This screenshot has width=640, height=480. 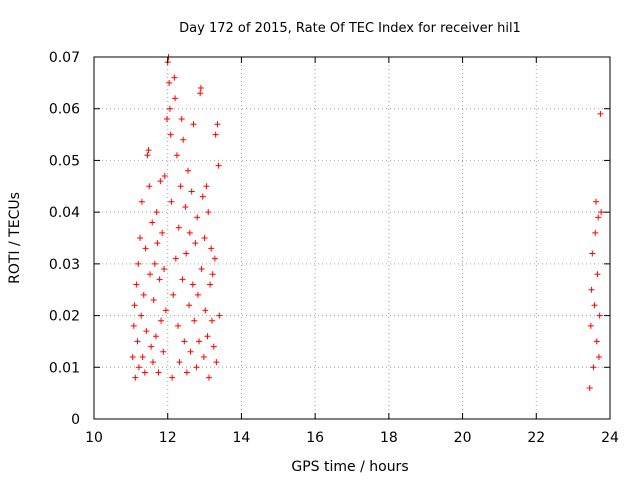 I want to click on y-tick-label: 0.04, so click(x=64, y=213).